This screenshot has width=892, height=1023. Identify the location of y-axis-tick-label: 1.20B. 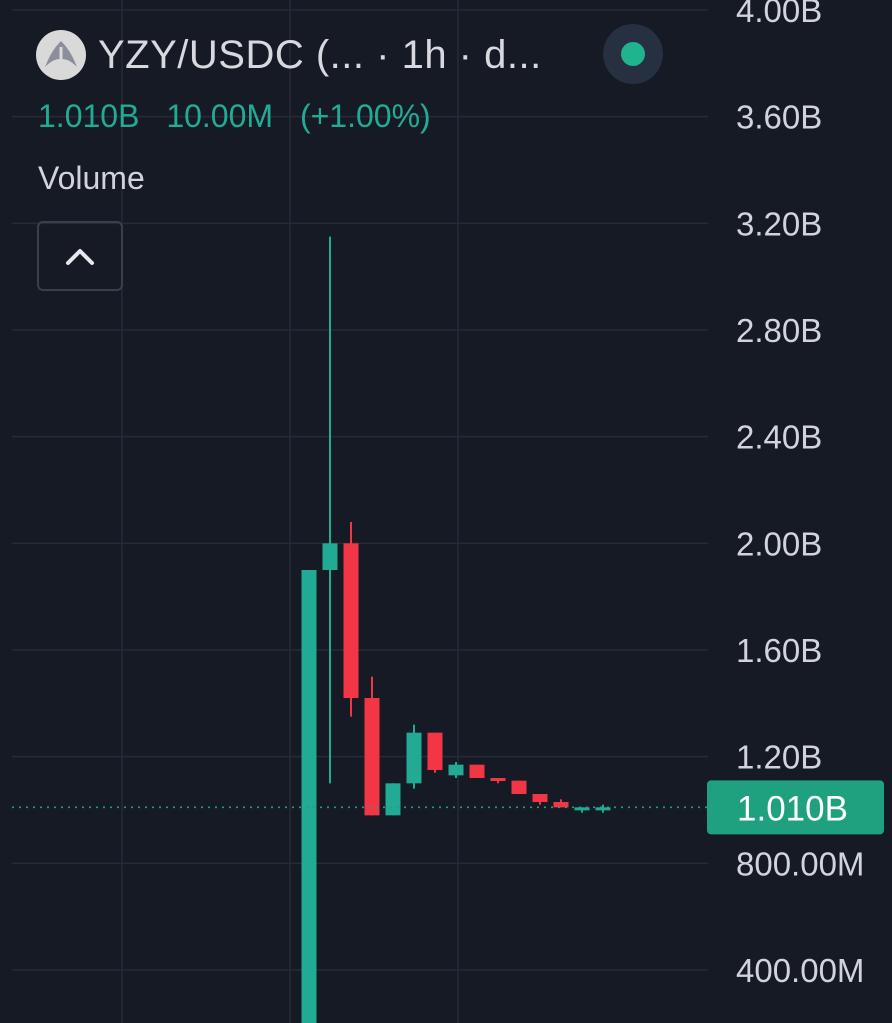
(779, 757).